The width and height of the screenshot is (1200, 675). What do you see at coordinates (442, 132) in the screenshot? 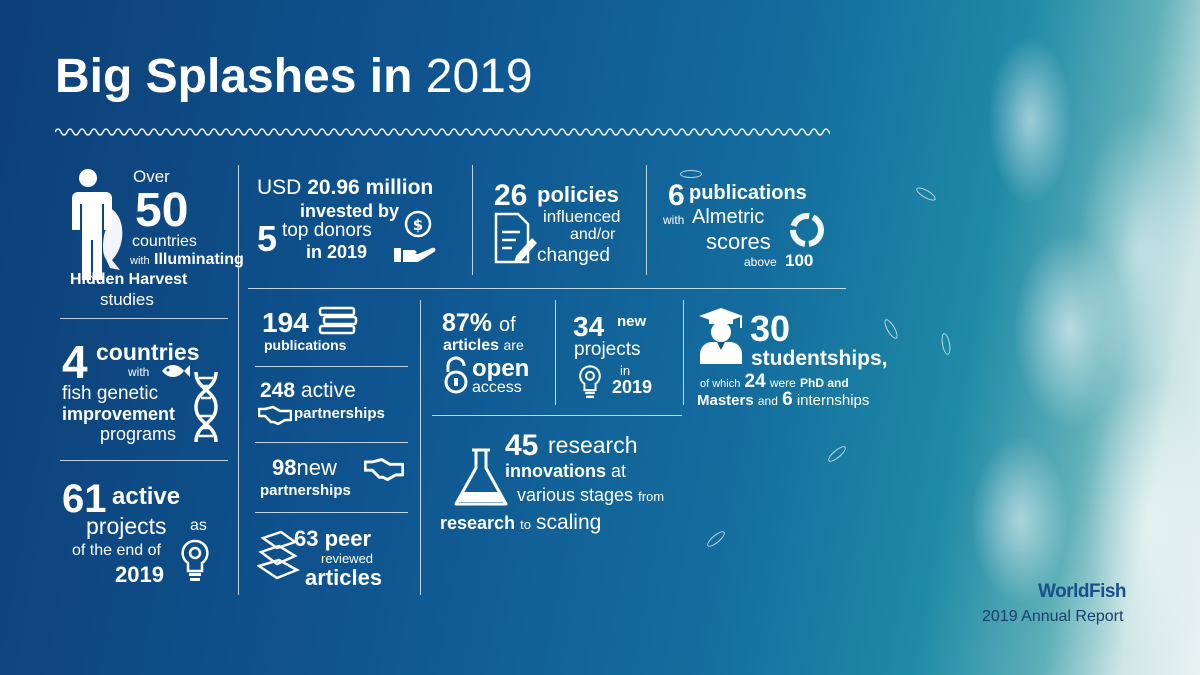
I see `wave-divider` at bounding box center [442, 132].